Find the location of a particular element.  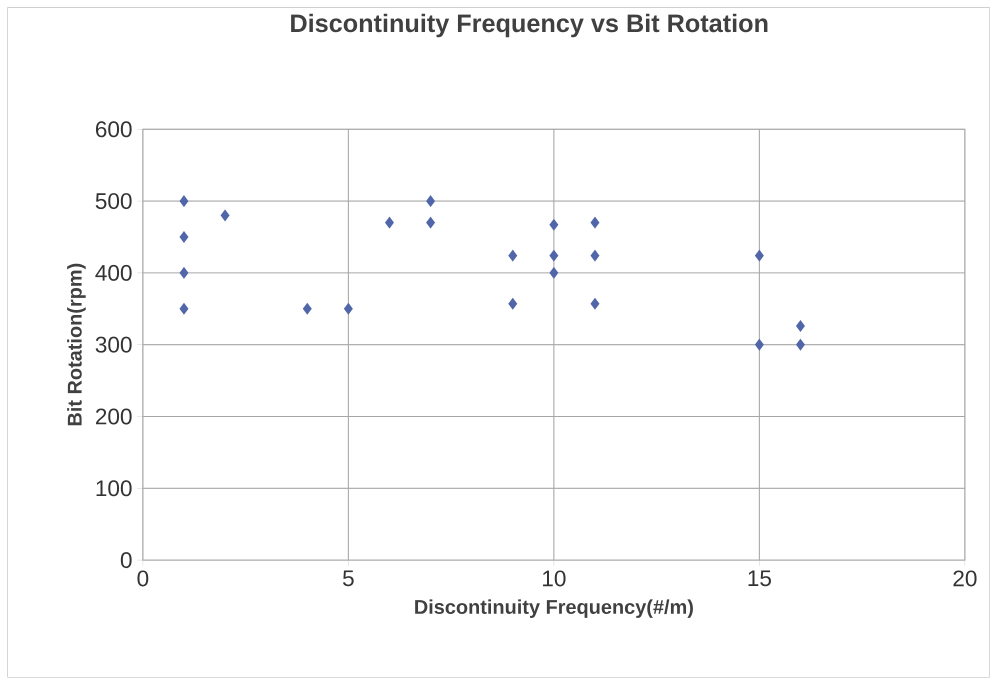

x-axis-title: Discontinuity Frequency(#/m) is located at coordinates (554, 608).